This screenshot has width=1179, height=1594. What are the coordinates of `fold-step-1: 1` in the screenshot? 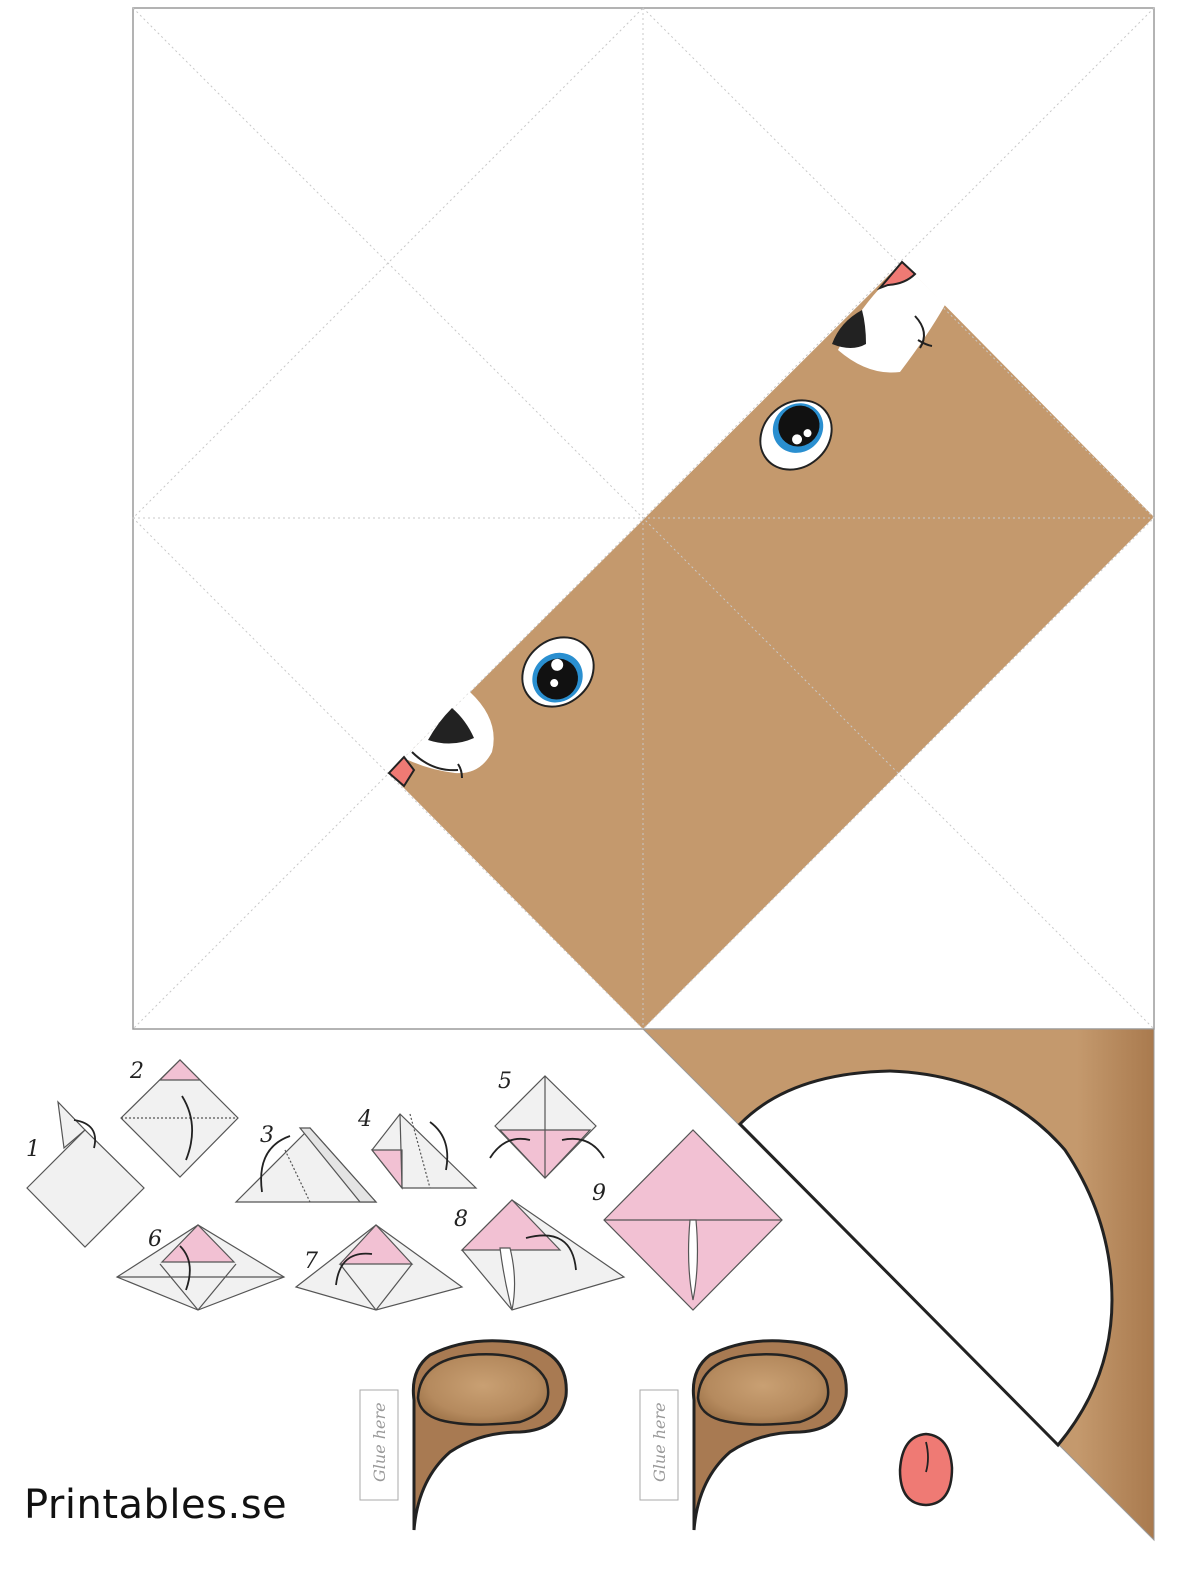 It's located at (85, 1174).